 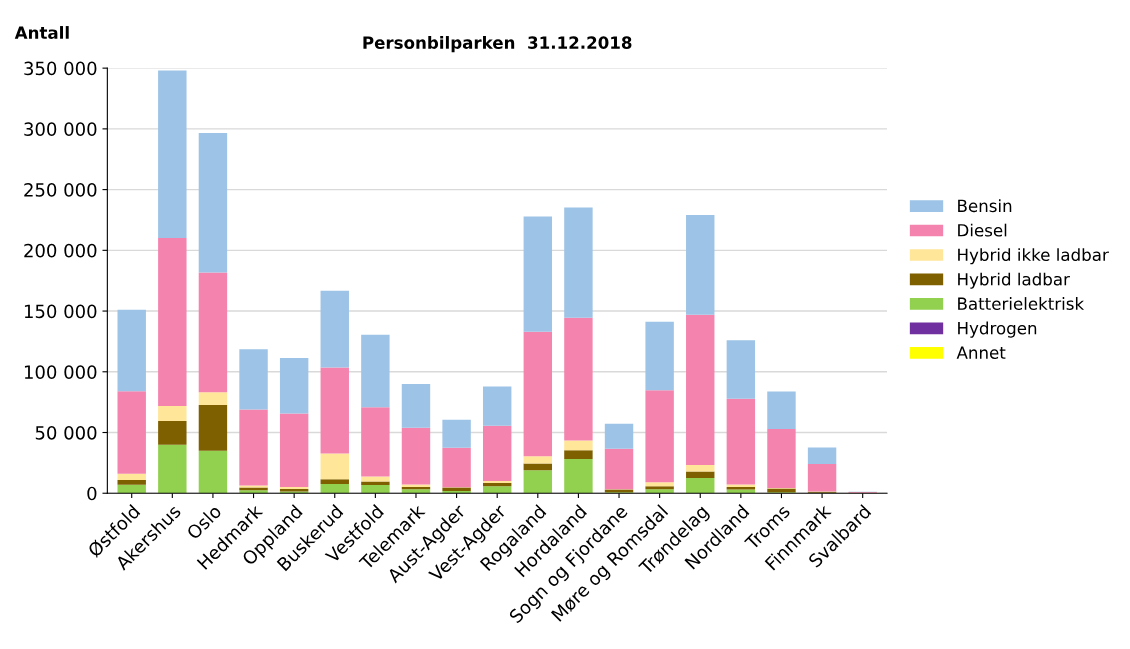 I want to click on y-tick-label: 350 000, so click(x=60, y=68).